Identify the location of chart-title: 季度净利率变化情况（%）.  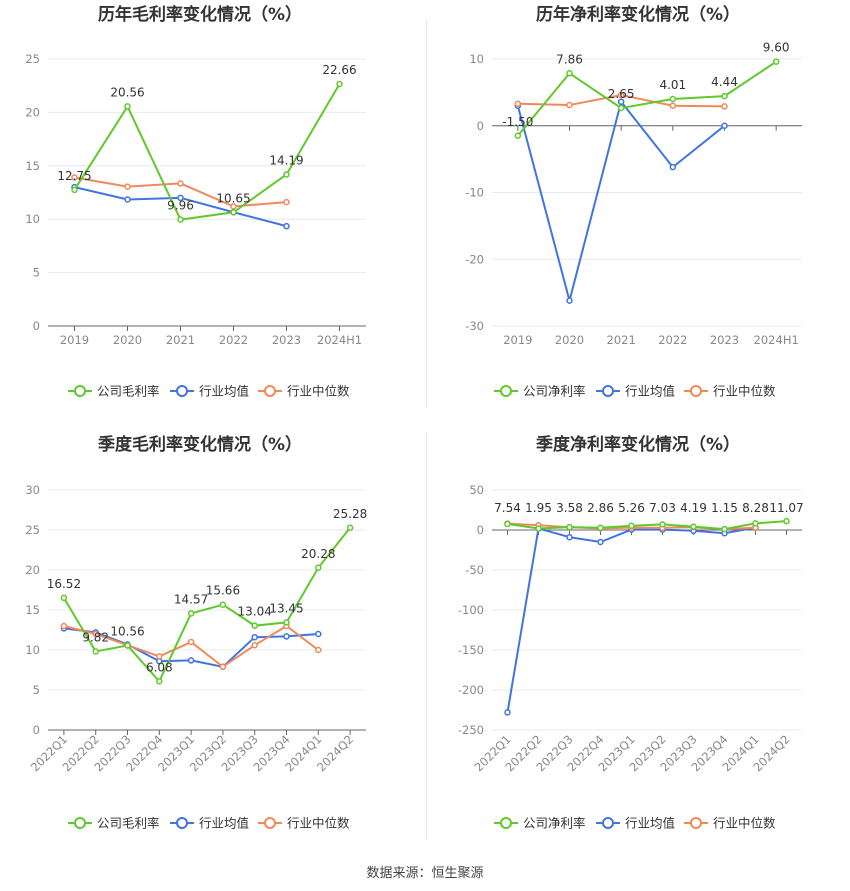
(638, 444).